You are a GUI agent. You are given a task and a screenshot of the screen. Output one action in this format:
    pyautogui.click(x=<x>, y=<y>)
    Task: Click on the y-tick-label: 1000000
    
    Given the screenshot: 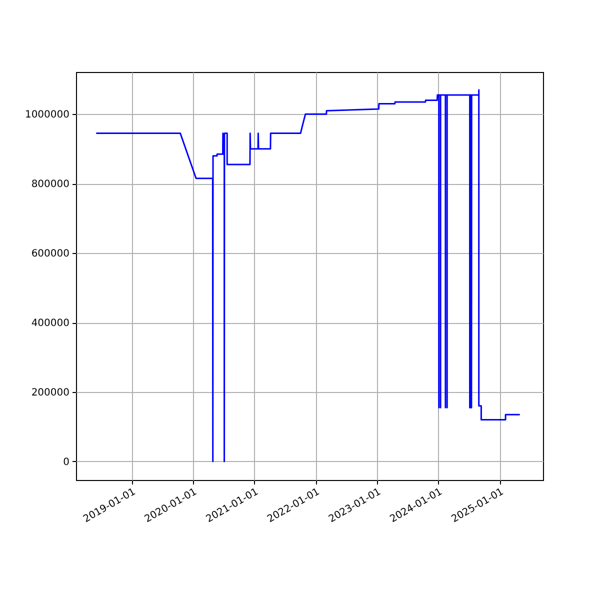 What is the action you would take?
    pyautogui.click(x=47, y=115)
    